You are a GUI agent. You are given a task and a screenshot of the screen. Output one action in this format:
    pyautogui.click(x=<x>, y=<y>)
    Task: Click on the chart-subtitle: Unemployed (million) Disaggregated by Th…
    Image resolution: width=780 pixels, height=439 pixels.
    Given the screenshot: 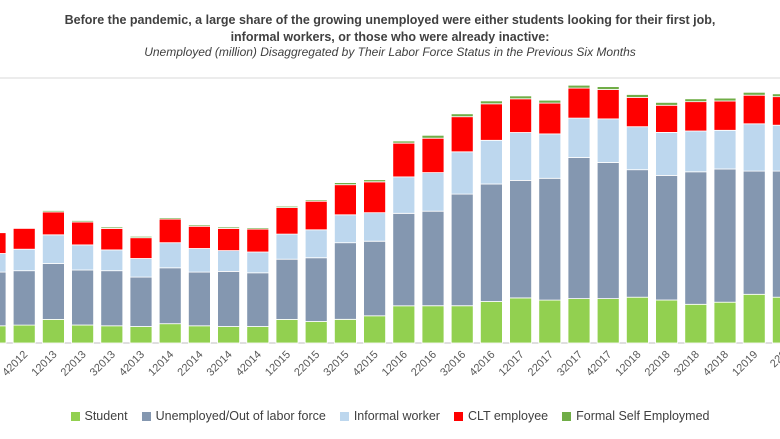 What is the action you would take?
    pyautogui.click(x=390, y=52)
    